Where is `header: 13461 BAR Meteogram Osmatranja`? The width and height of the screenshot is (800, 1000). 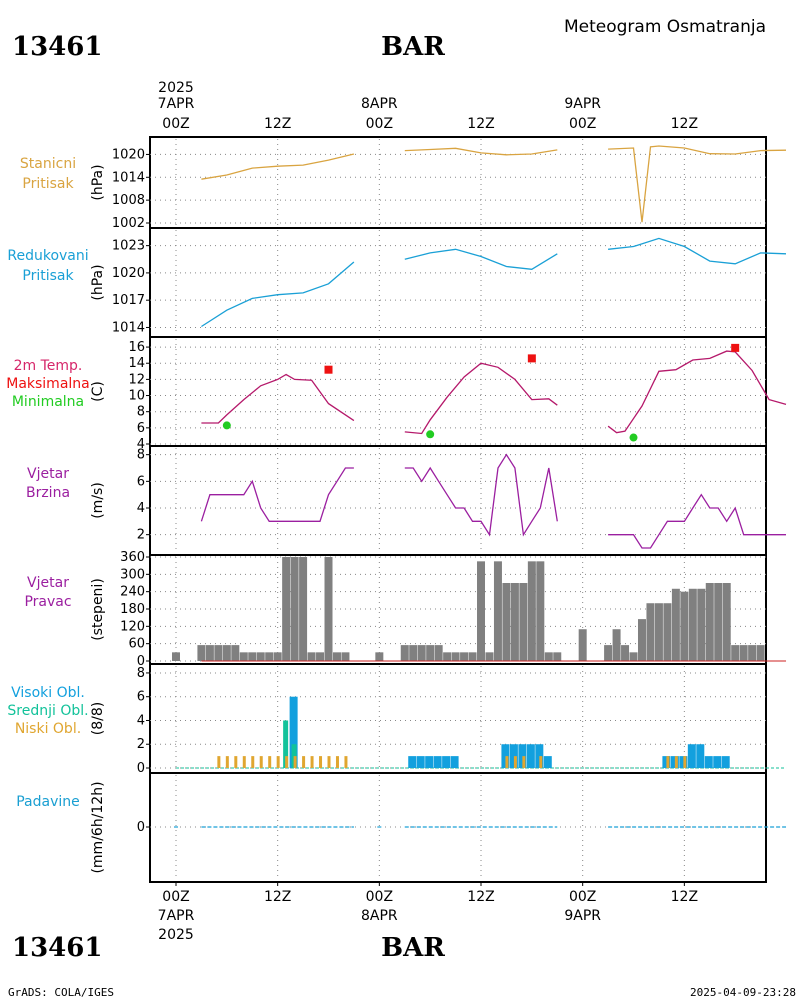 header: 13461 BAR Meteogram Osmatranja is located at coordinates (389, 39).